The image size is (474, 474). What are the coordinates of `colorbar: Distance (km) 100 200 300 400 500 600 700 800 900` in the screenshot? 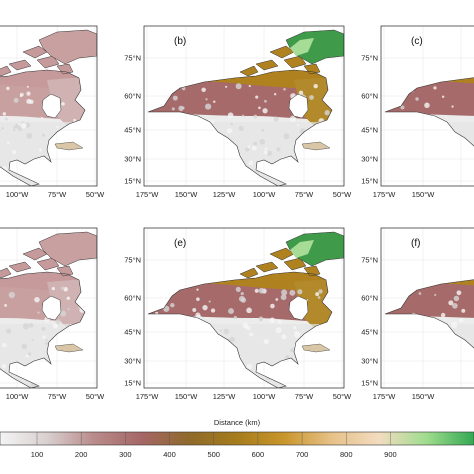 It's located at (237, 438).